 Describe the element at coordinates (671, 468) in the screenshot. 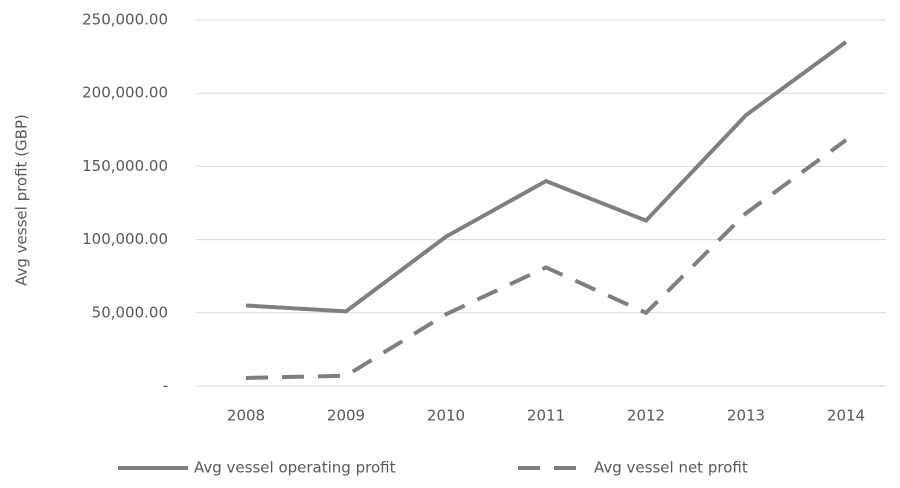

I see `legend-label: Avg vessel net profit` at that location.